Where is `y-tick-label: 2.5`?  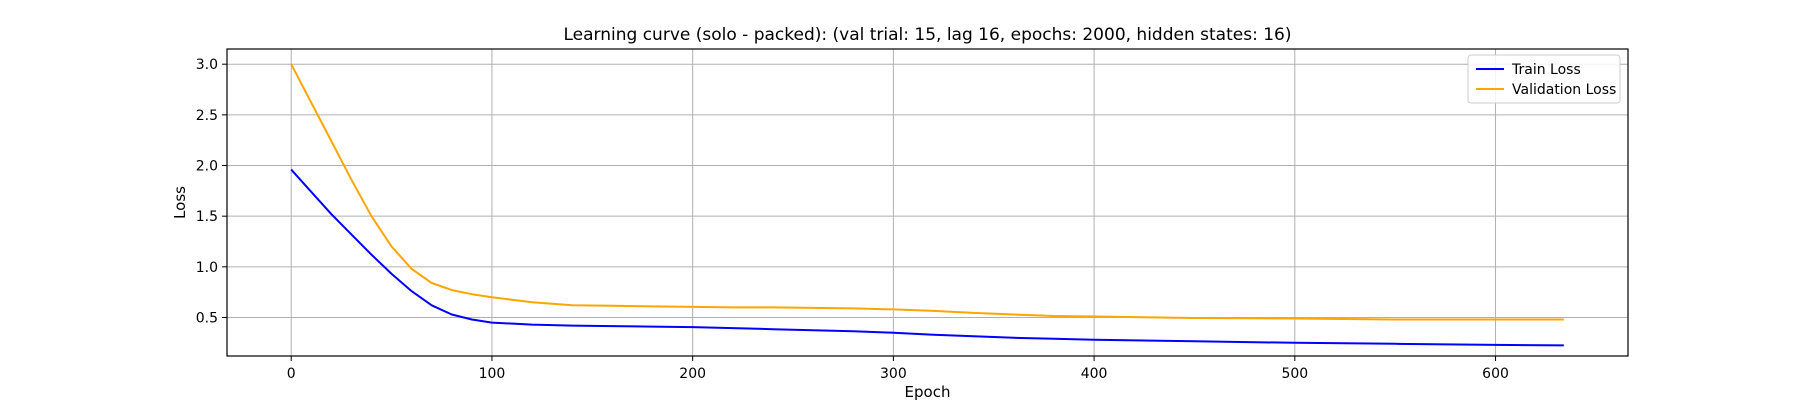
y-tick-label: 2.5 is located at coordinates (207, 116).